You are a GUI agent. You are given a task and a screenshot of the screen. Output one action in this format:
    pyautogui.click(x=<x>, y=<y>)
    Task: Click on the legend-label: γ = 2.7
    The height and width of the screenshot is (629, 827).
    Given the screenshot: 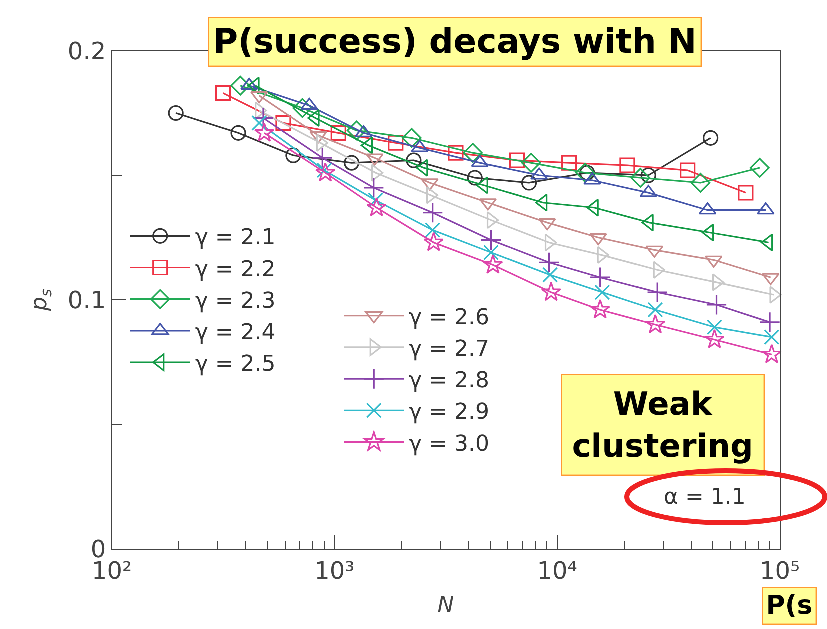 What is the action you would take?
    pyautogui.click(x=449, y=349)
    